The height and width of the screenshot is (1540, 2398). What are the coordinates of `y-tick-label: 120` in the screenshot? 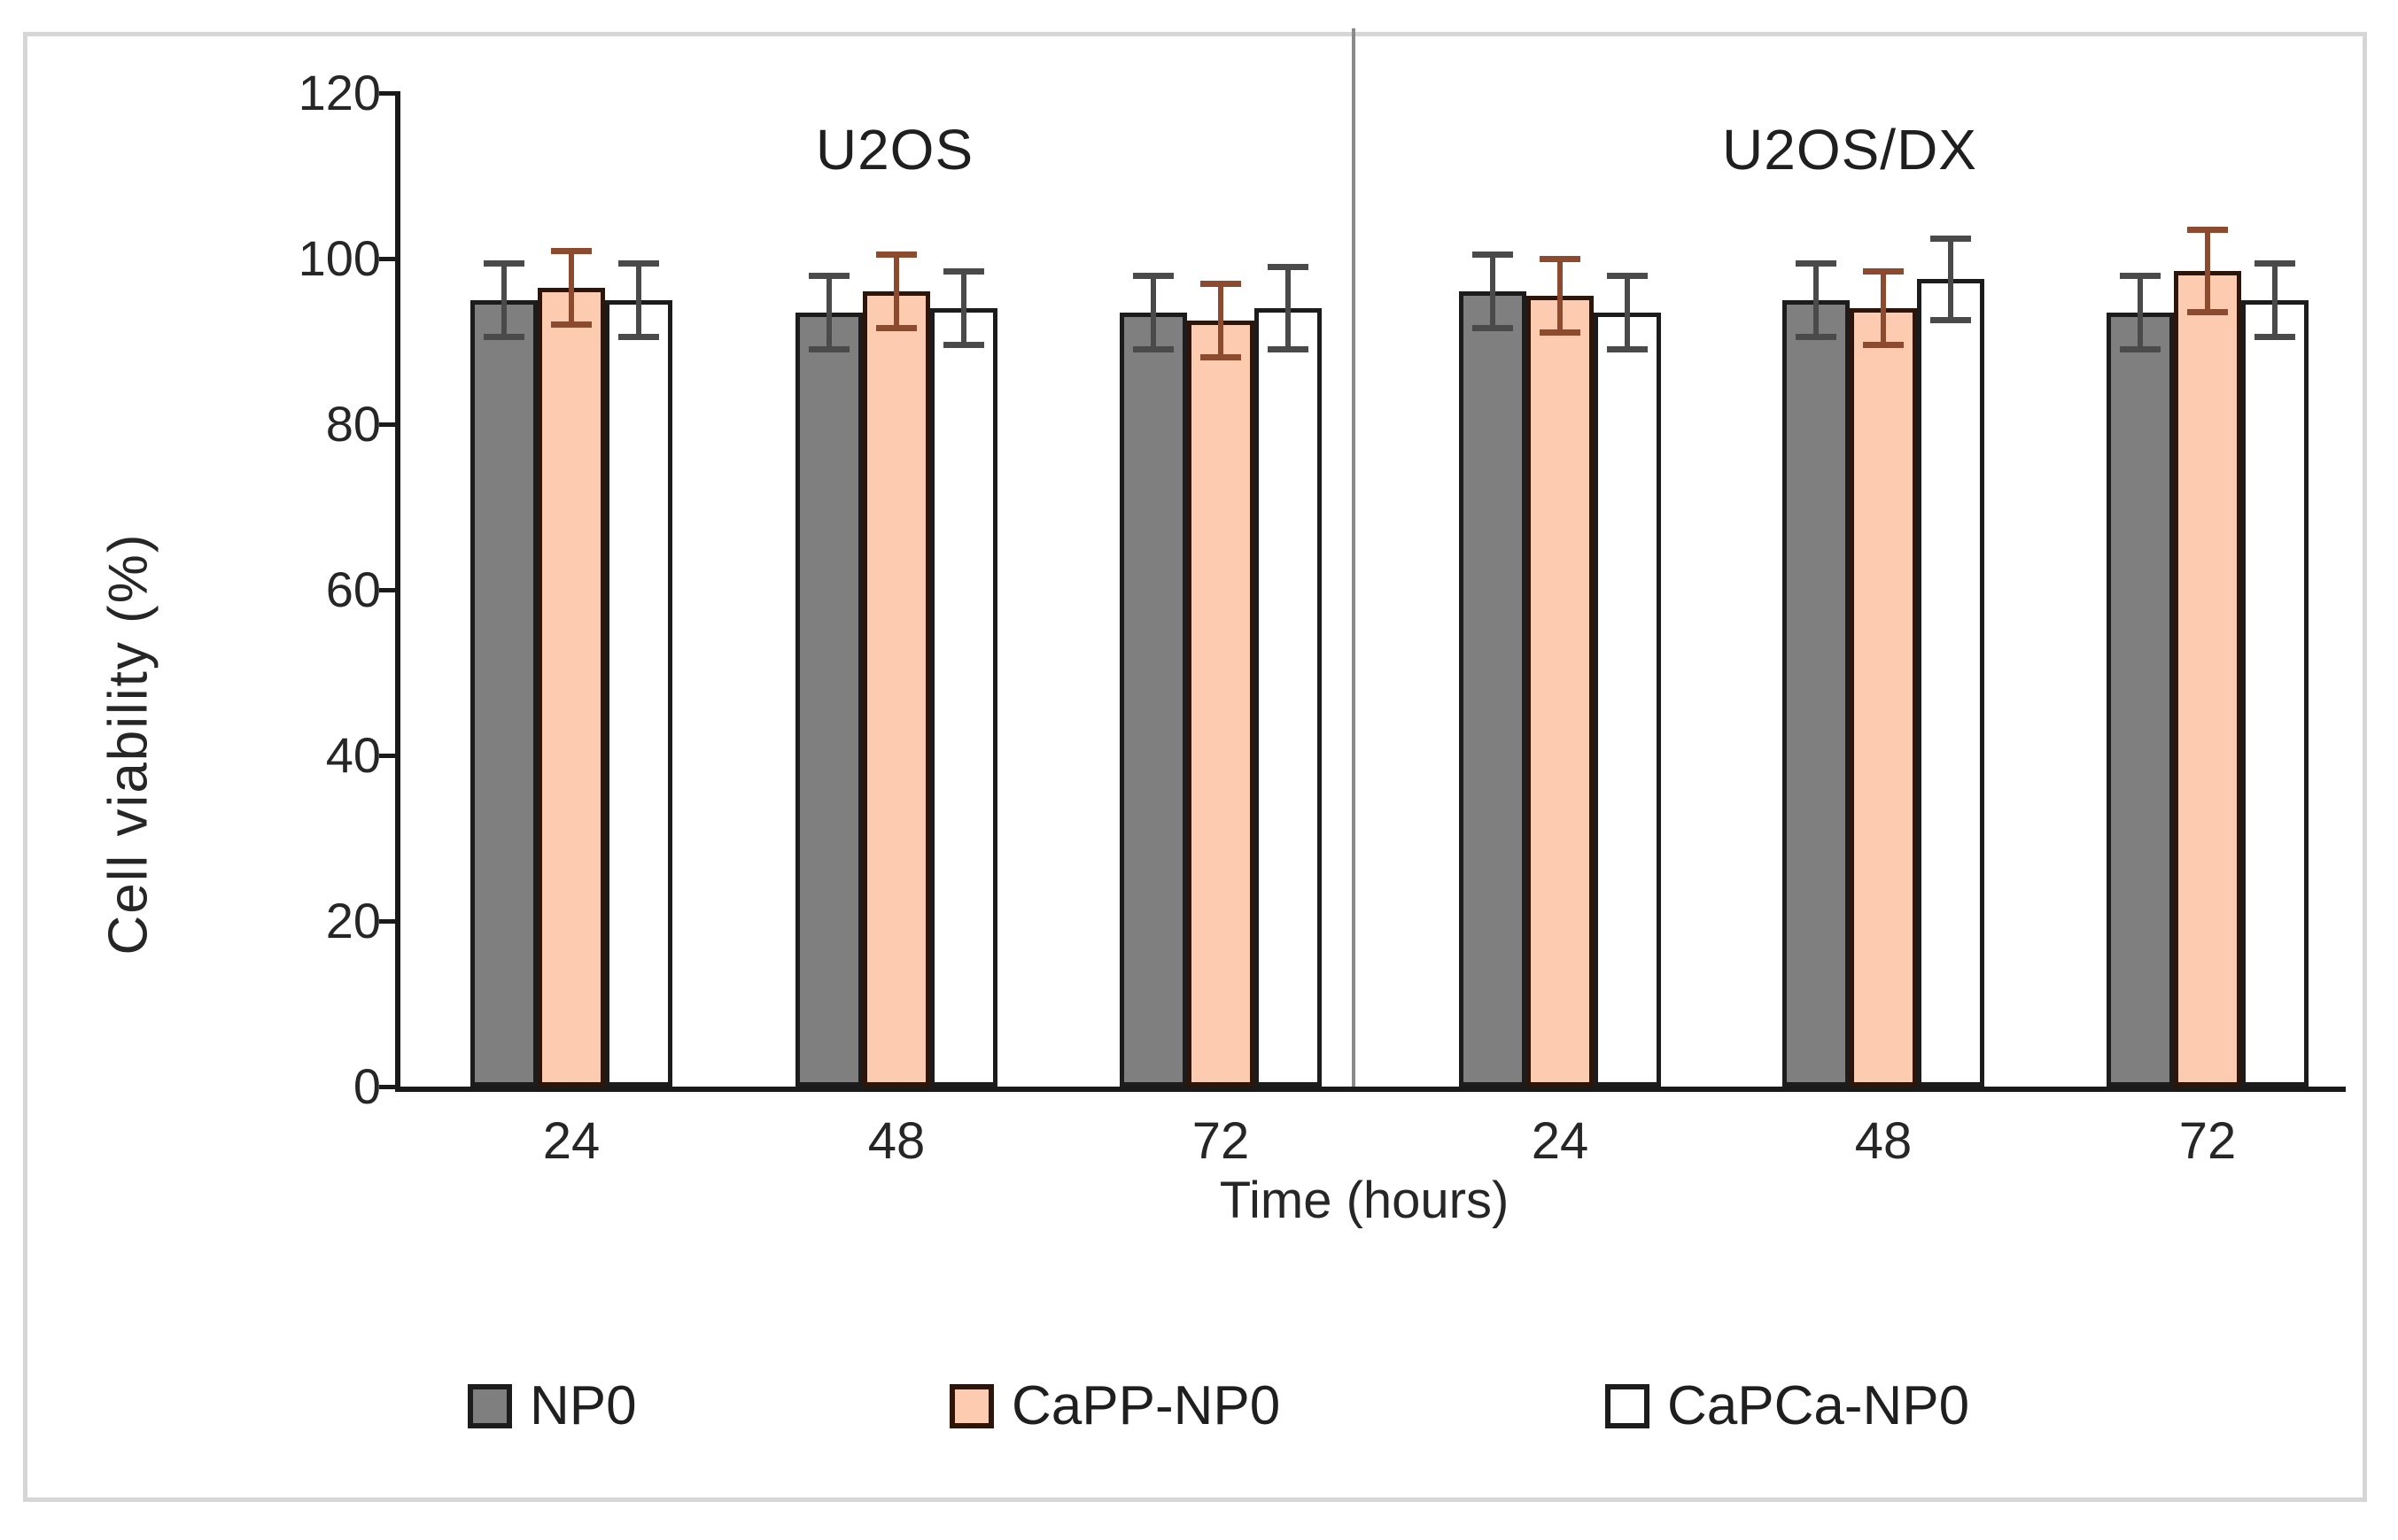 It's located at (340, 92).